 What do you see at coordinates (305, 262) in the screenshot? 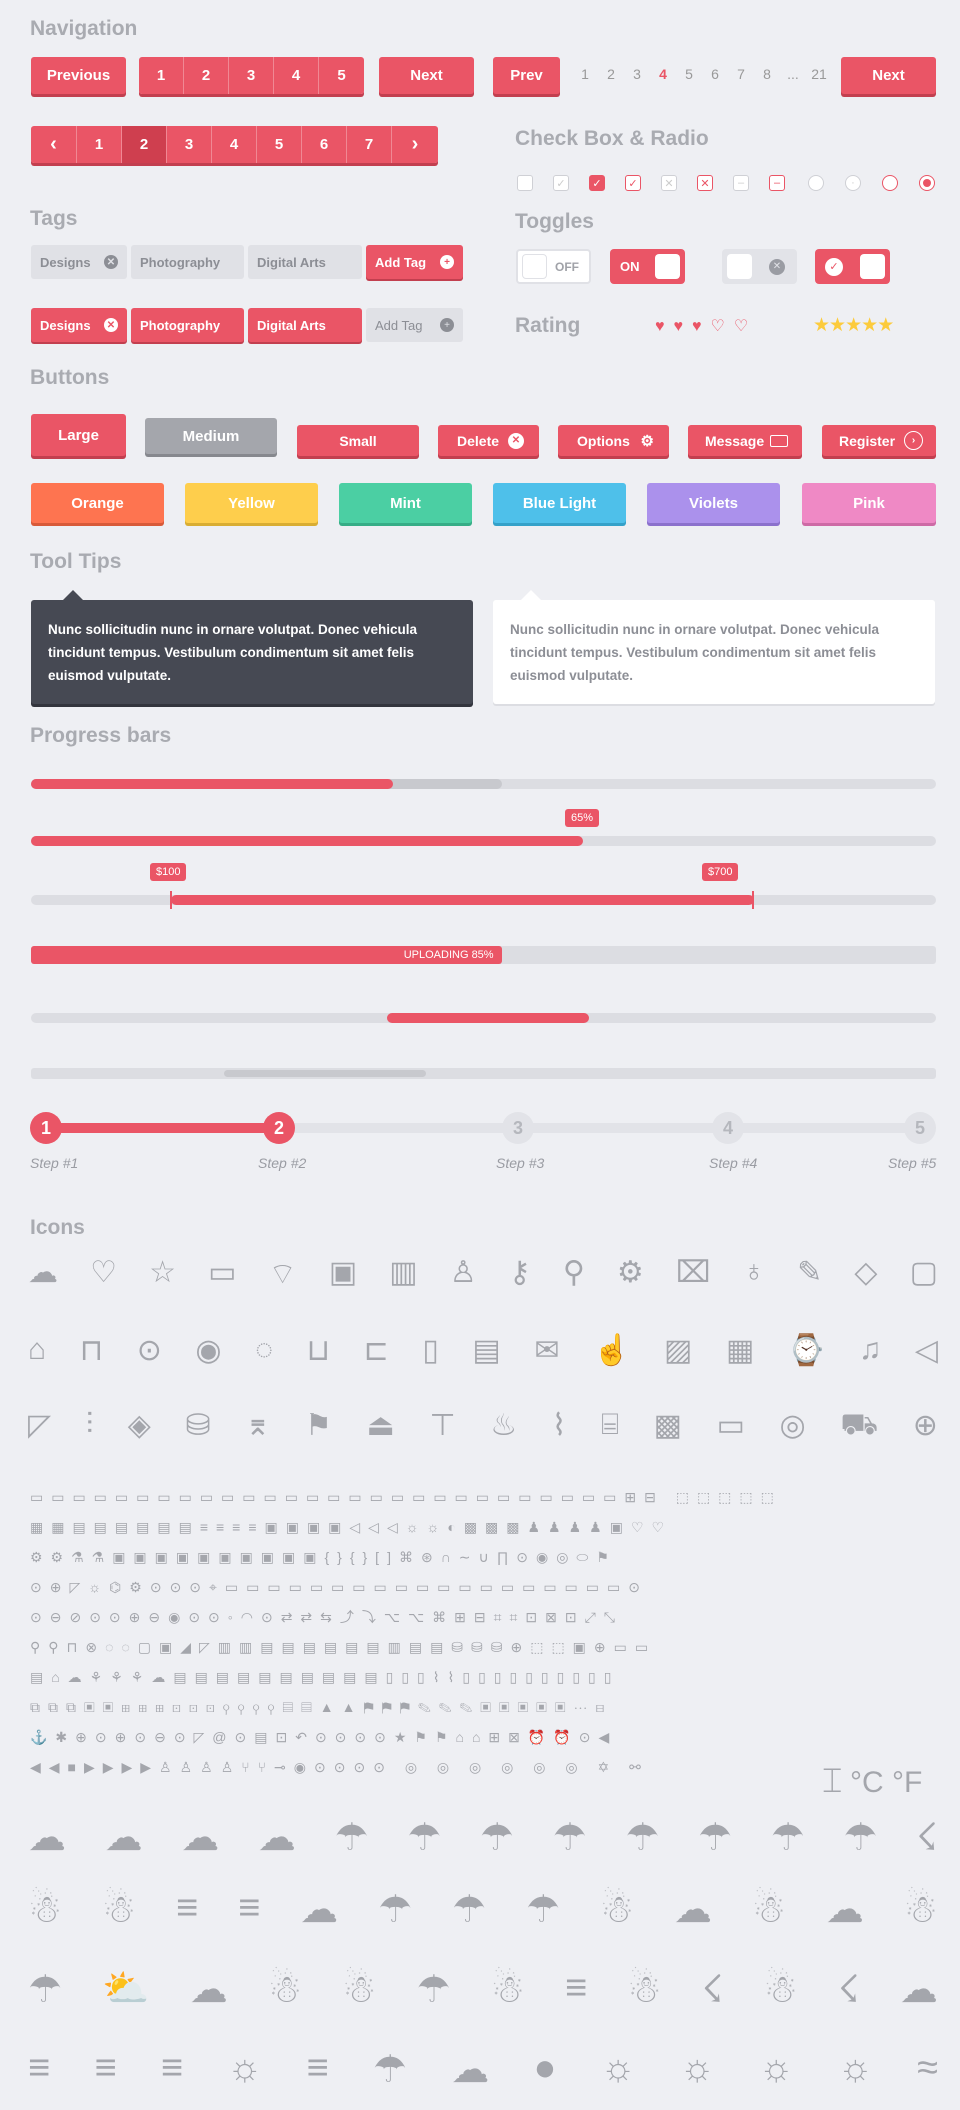
I see `tag-digital-arts: Digital Arts` at bounding box center [305, 262].